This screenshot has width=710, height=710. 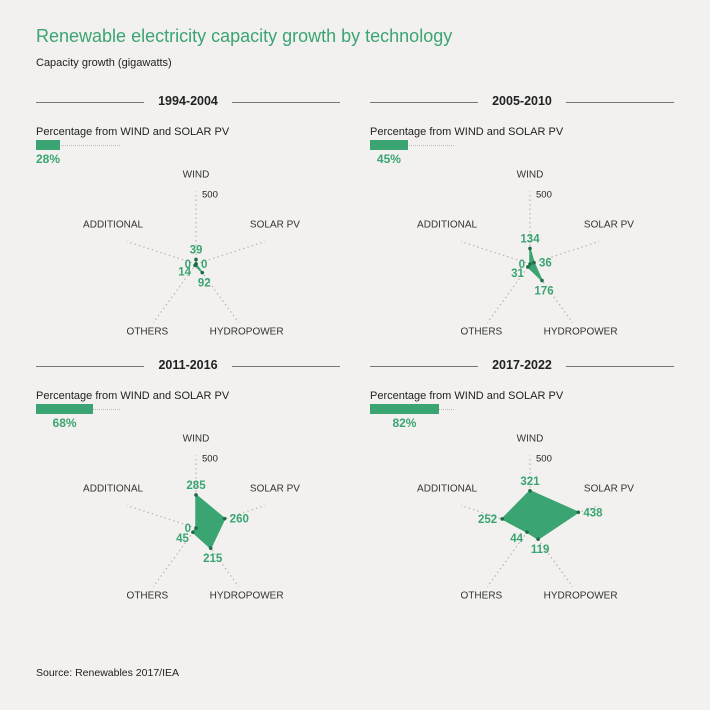 I want to click on value-label-additional: 252, so click(x=487, y=520).